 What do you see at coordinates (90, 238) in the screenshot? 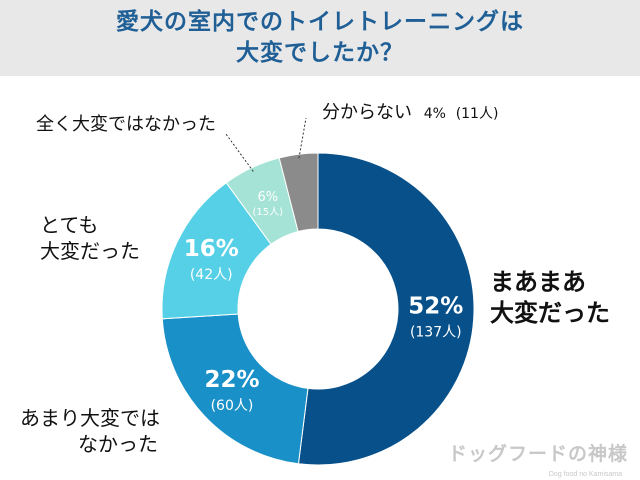
I see `category-label-very-hard: とても 大変だった` at bounding box center [90, 238].